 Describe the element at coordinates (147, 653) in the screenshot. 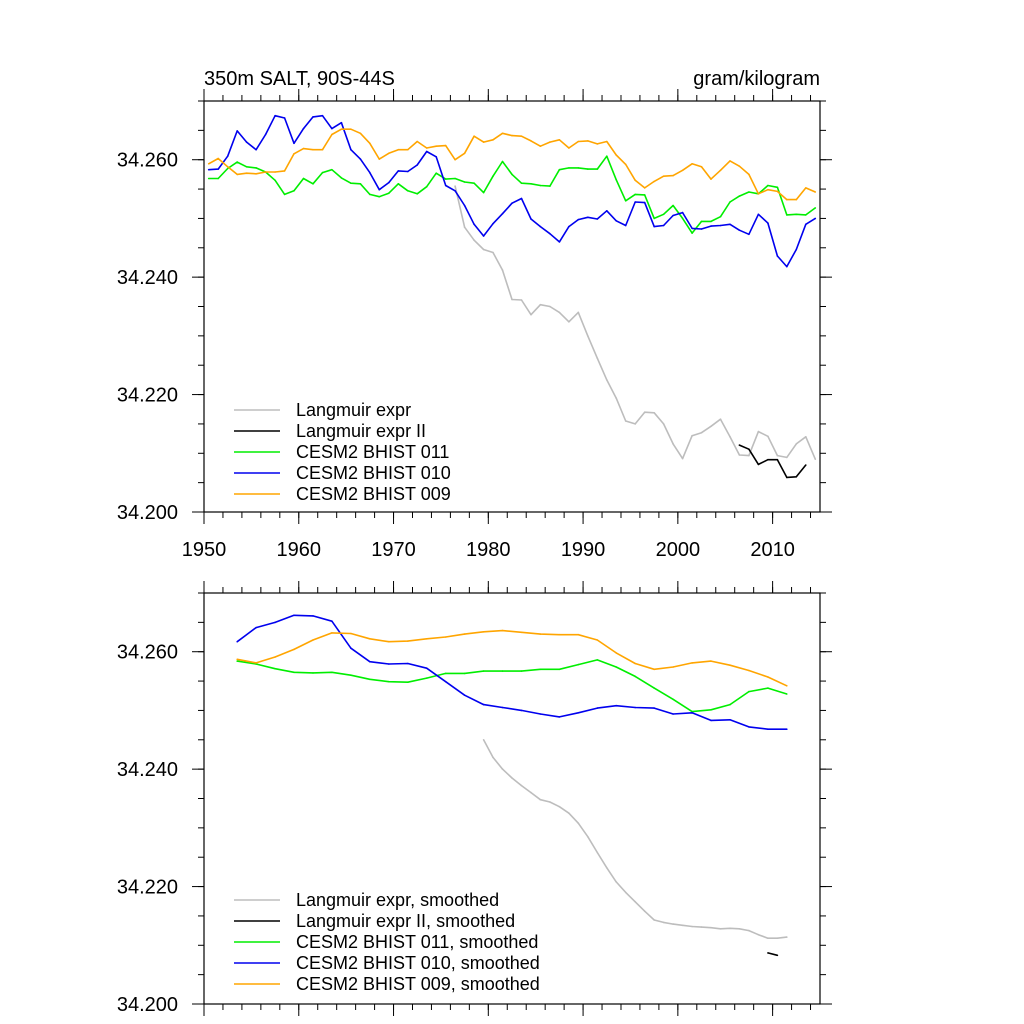

I see `y-tick-label: 34.260` at that location.